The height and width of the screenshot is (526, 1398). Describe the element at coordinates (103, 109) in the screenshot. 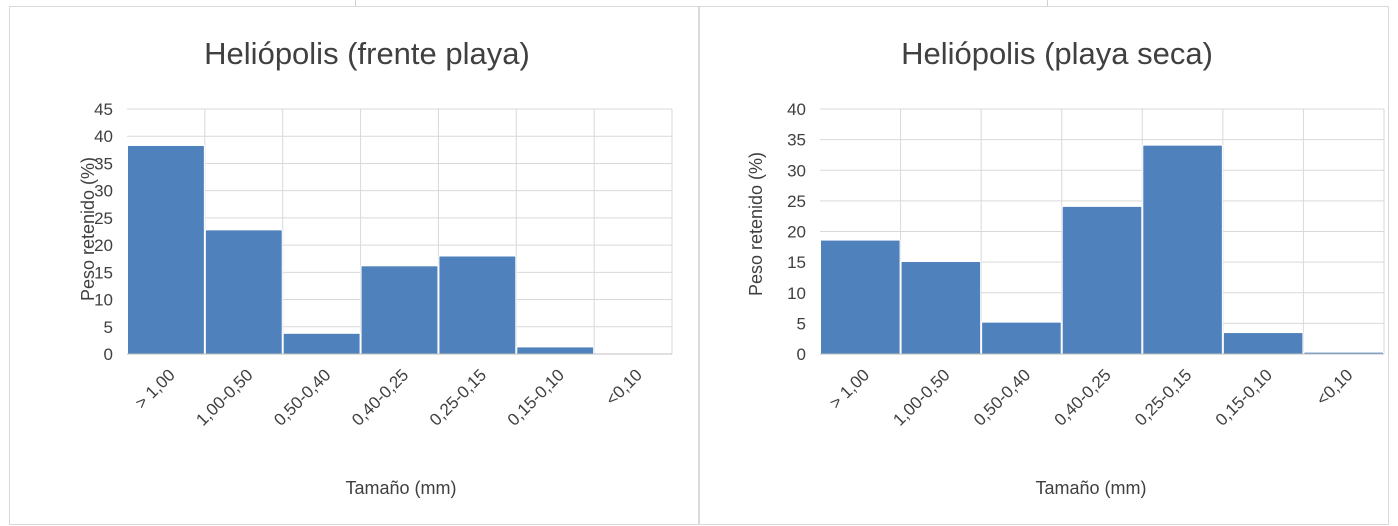

I see `y-tick-label: 45` at that location.